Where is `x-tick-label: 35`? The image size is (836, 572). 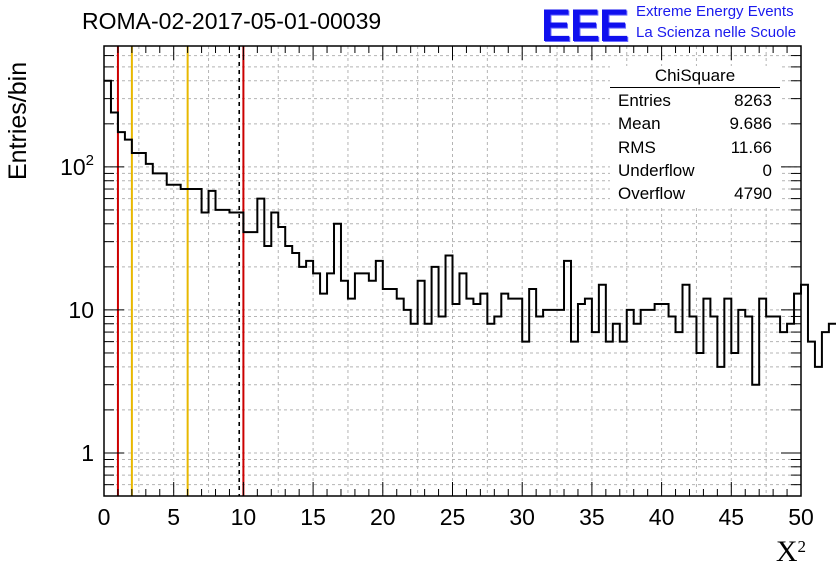
x-tick-label: 35 is located at coordinates (592, 517).